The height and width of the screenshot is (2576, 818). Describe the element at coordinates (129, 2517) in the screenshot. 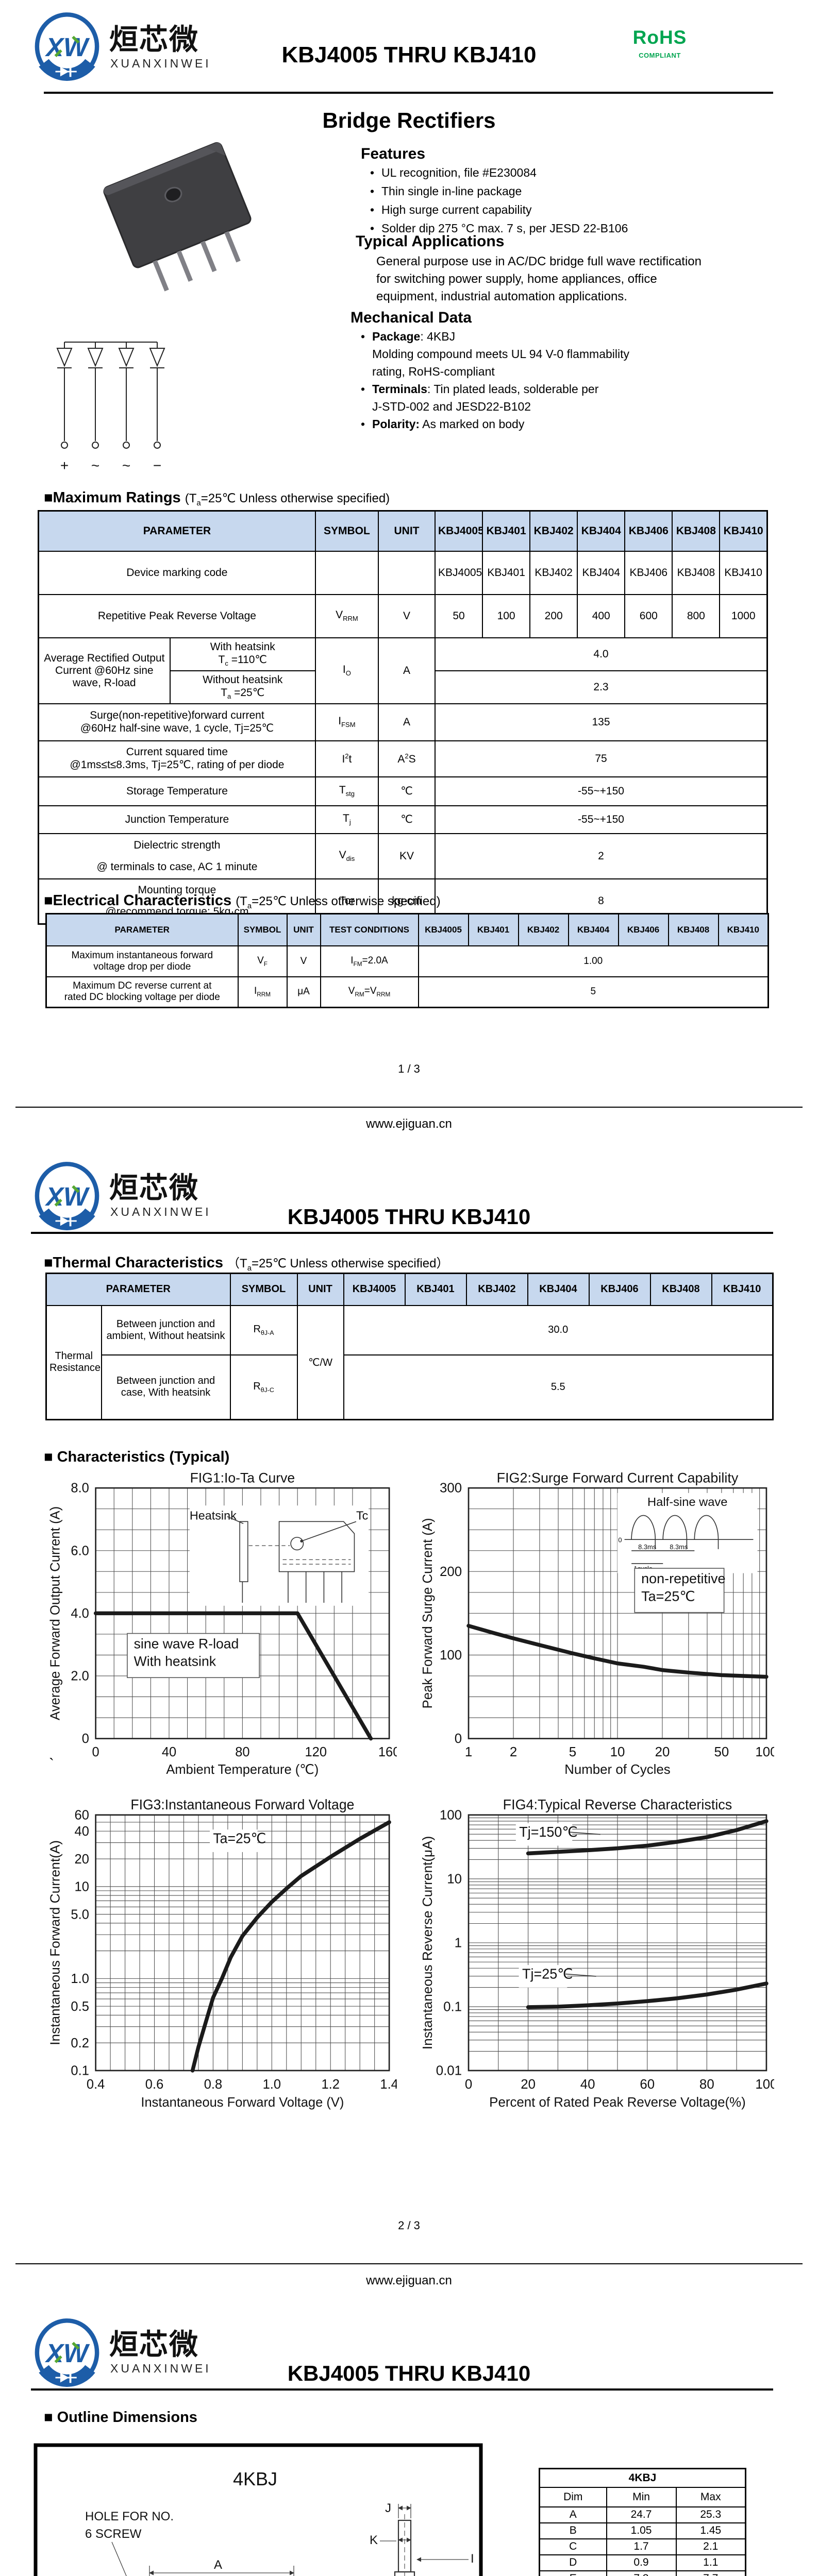

I see `hole-note: HOLE FOR NO.` at that location.